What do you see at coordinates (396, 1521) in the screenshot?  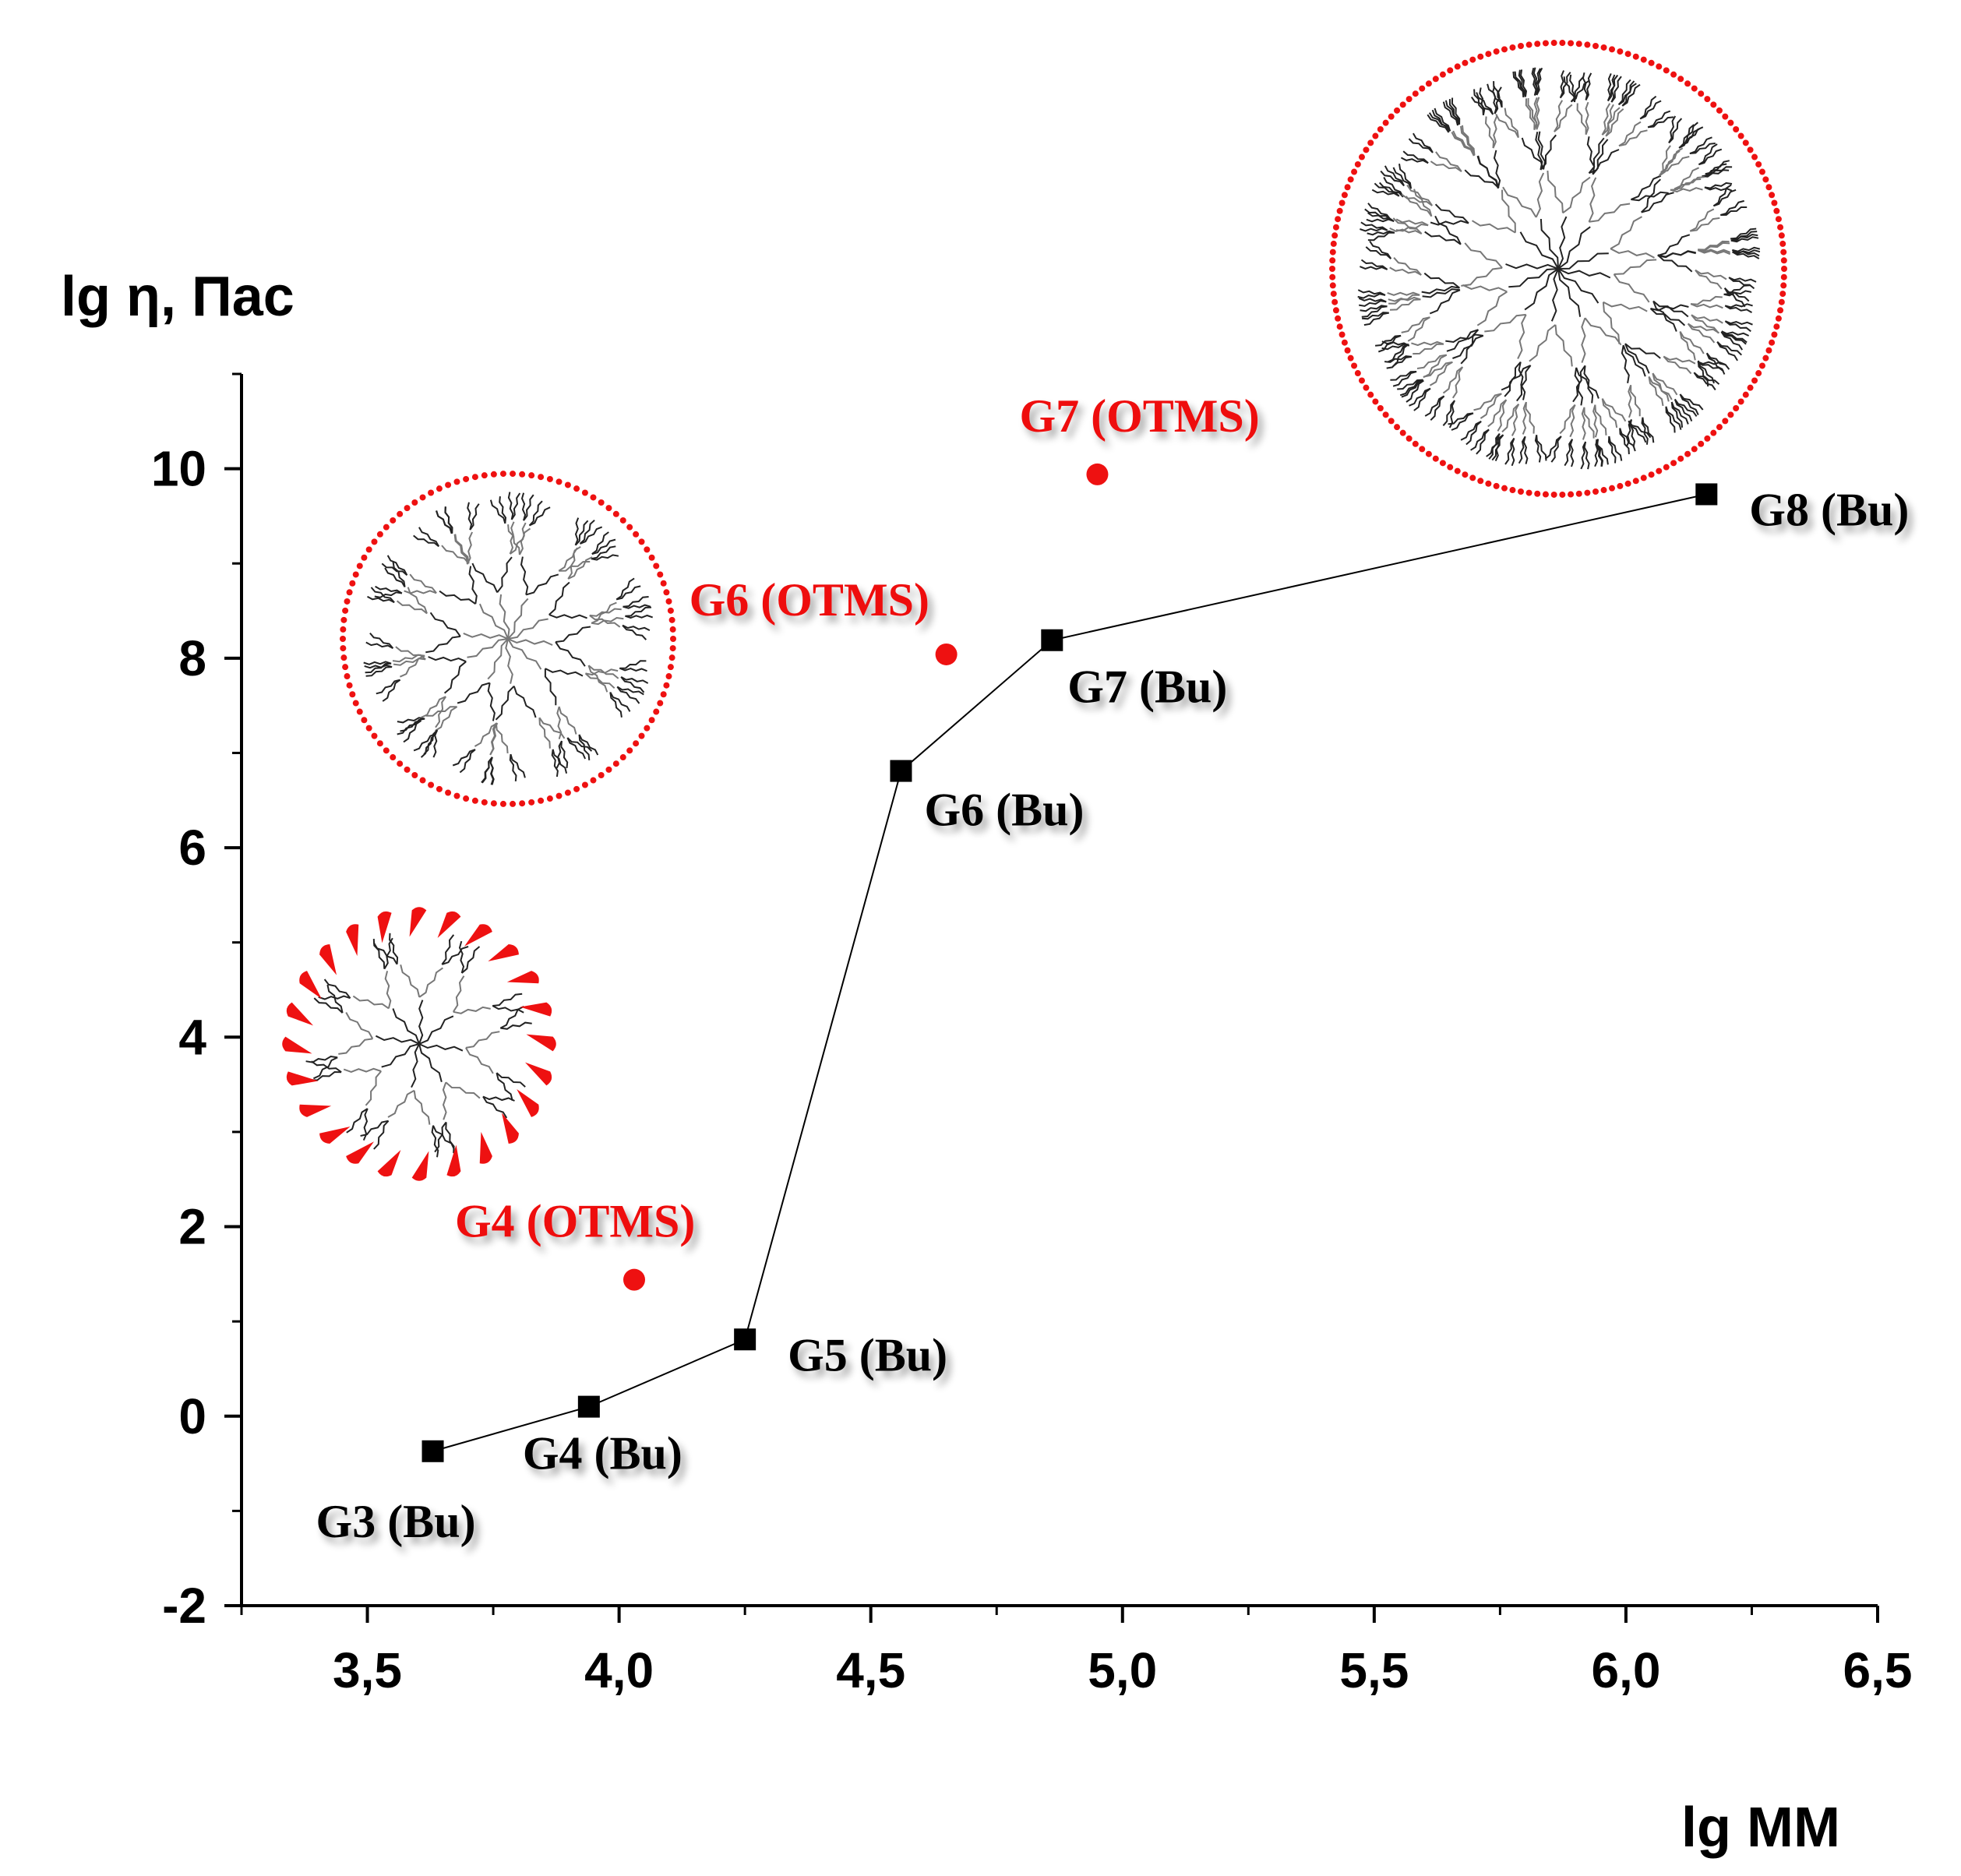 I see `point-label: G3 (Bu)` at bounding box center [396, 1521].